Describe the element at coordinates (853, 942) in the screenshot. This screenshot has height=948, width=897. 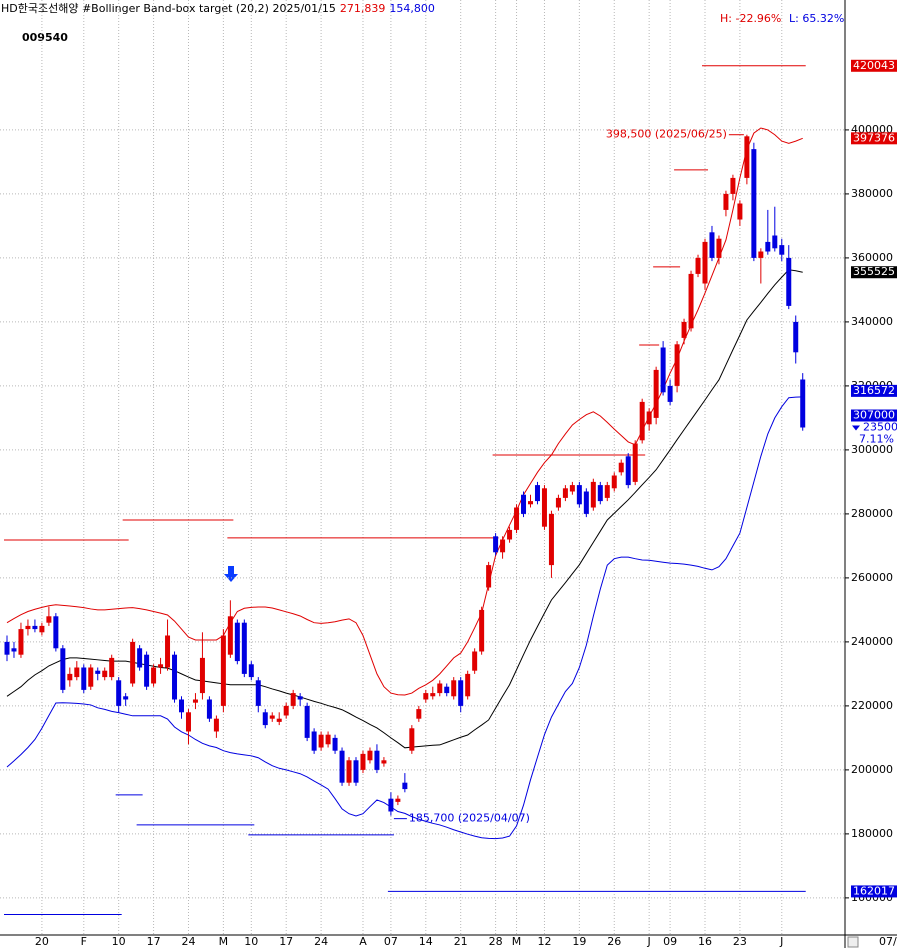
I see `corner-icon` at that location.